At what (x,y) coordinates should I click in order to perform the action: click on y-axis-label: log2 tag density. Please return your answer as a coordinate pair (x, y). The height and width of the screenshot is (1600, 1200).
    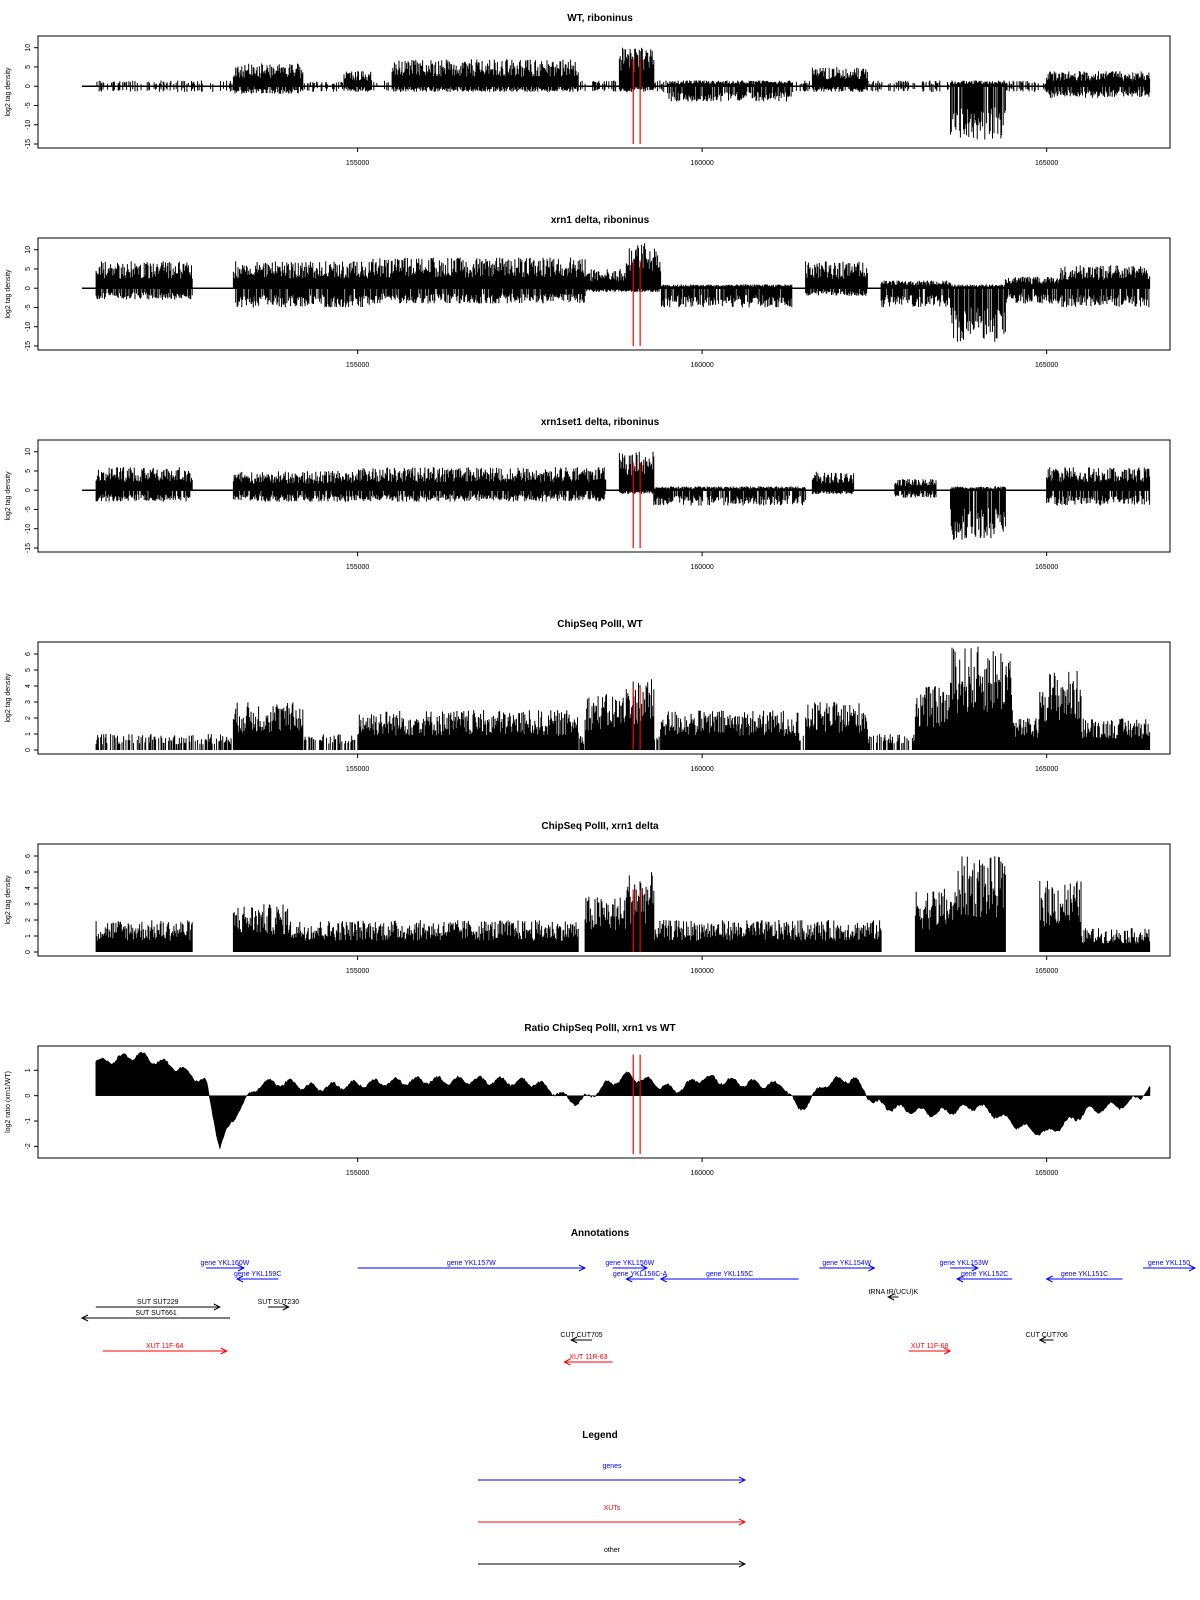
    Looking at the image, I should click on (8, 496).